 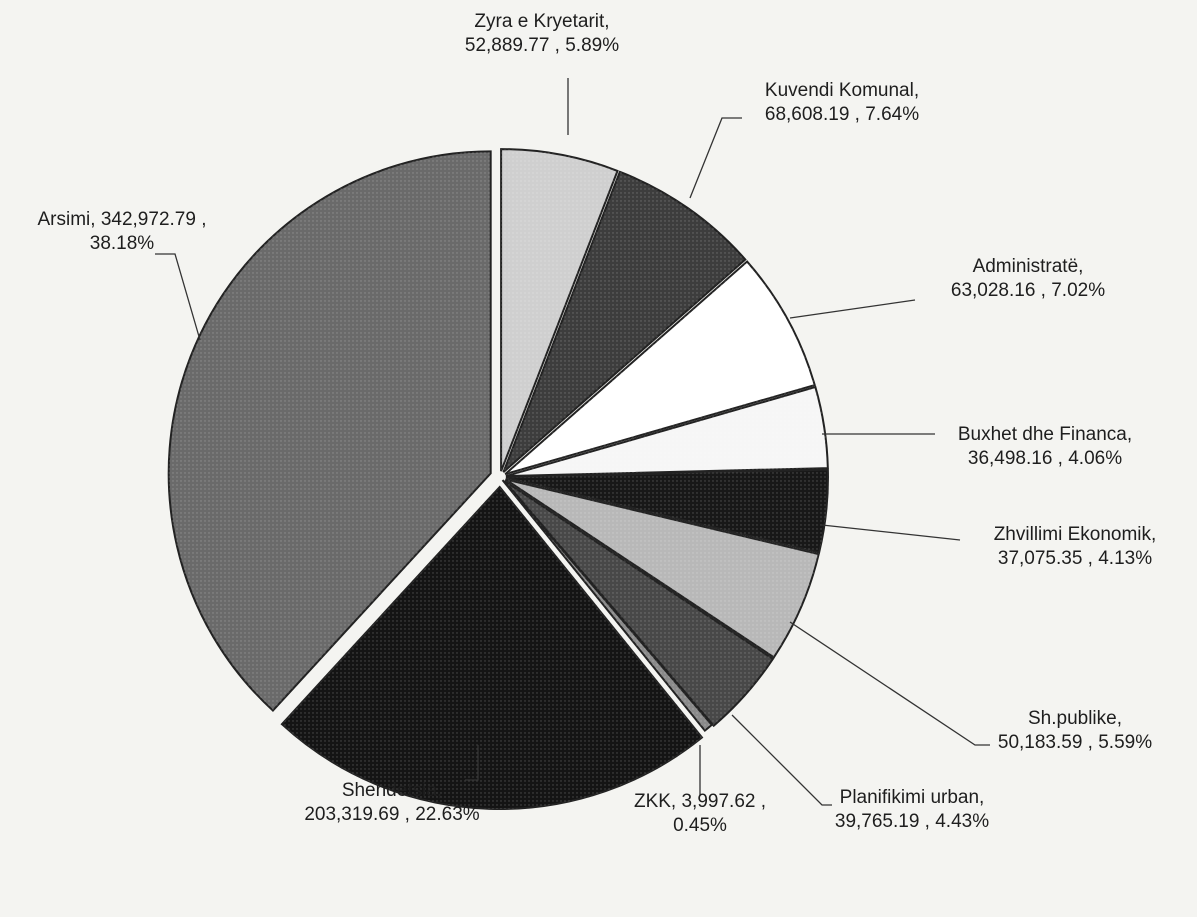 What do you see at coordinates (1045, 434) in the screenshot?
I see `data-label-line1: Buxhet dhe Financa,` at bounding box center [1045, 434].